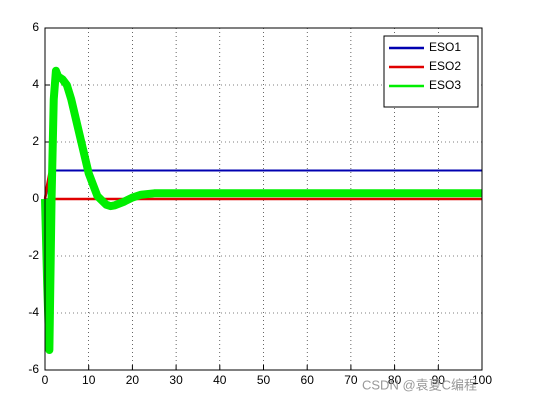 This screenshot has height=405, width=536. I want to click on x-tick-label: 90, so click(439, 380).